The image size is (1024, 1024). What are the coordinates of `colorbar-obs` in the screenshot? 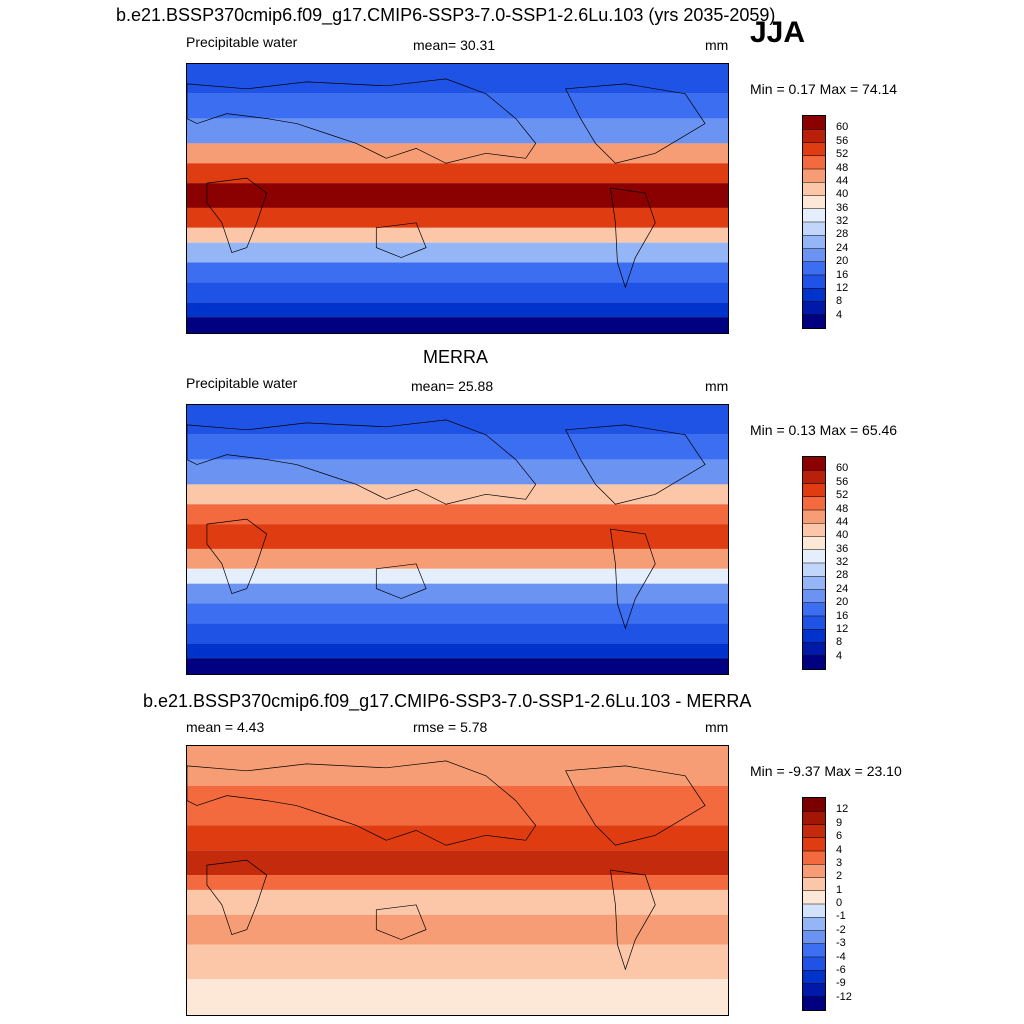 It's located at (814, 563).